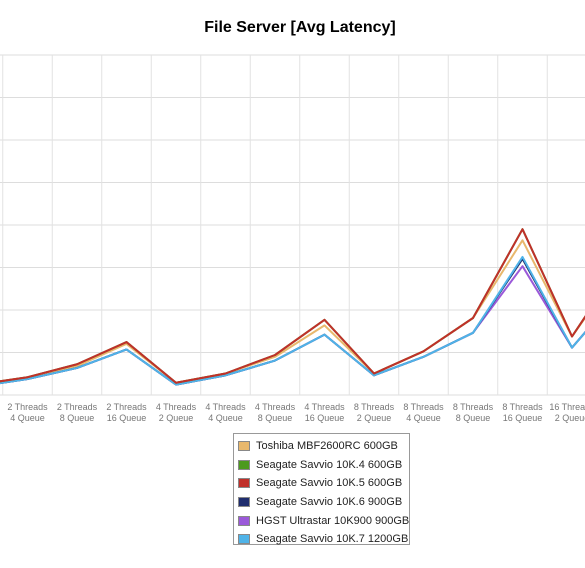 The image size is (585, 568). What do you see at coordinates (300, 27) in the screenshot?
I see `chart-title: File Server [Avg Latency]` at bounding box center [300, 27].